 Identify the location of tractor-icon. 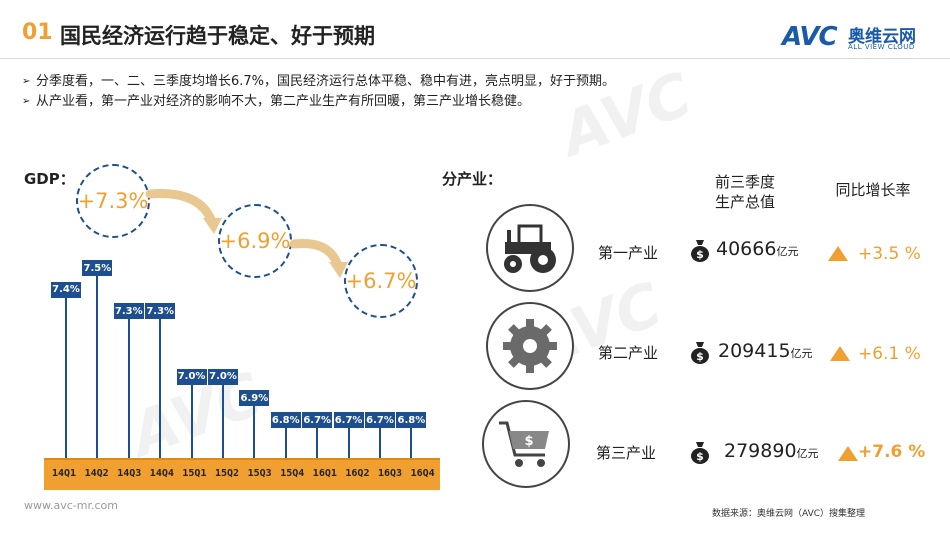
(530, 248).